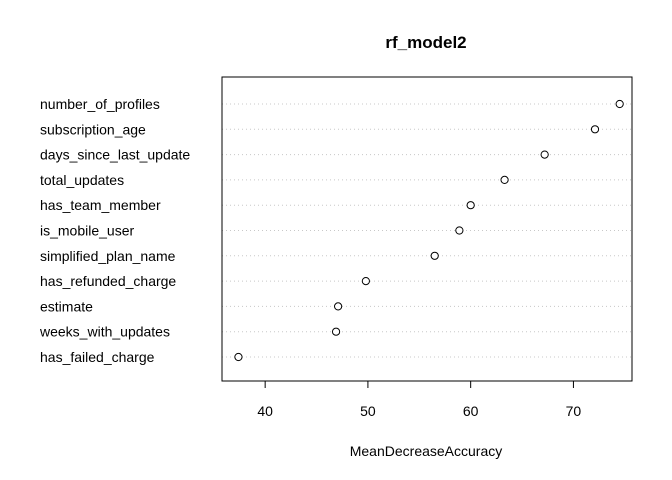  What do you see at coordinates (265, 411) in the screenshot?
I see `x-tick-label: 40` at bounding box center [265, 411].